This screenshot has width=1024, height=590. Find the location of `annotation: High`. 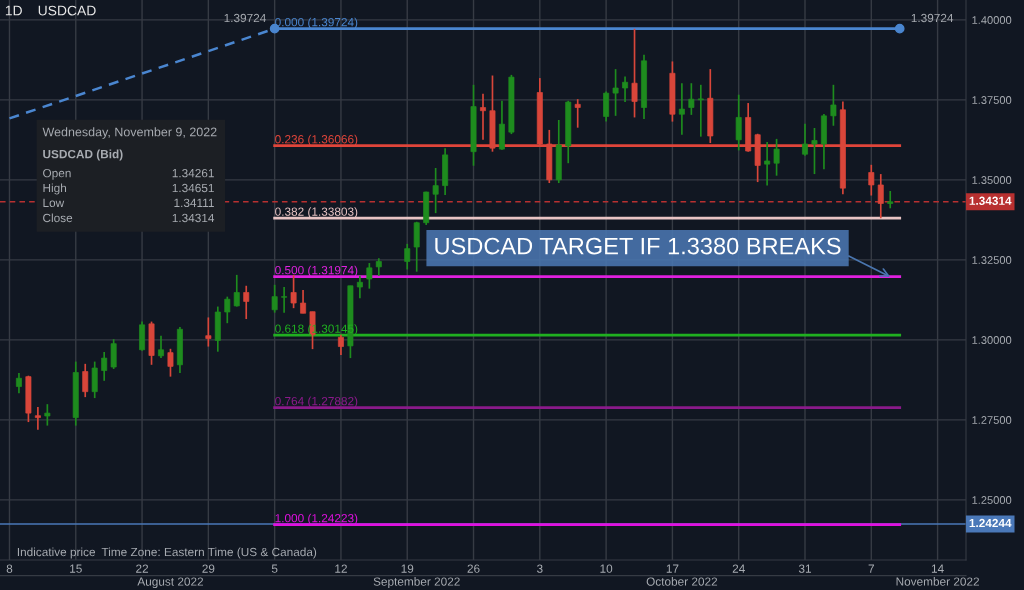

annotation: High is located at coordinates (55, 189).